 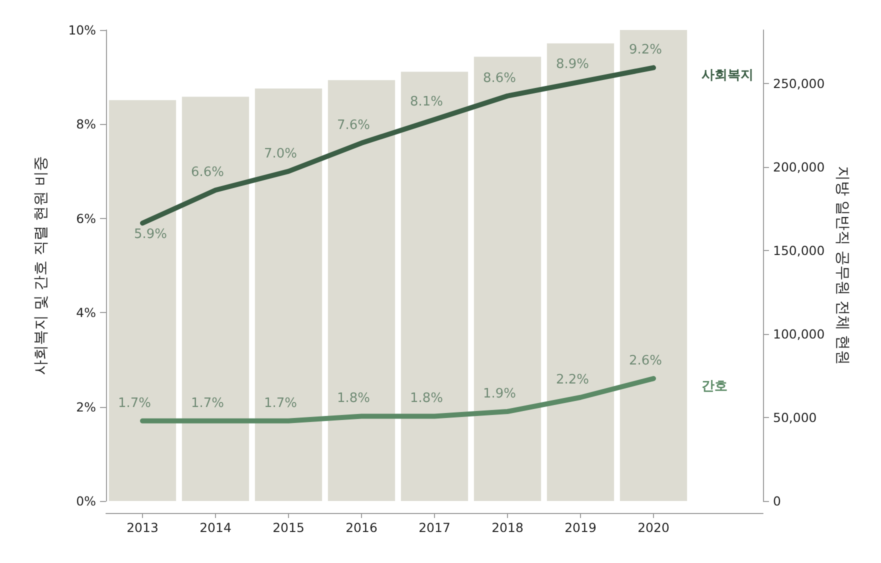 What do you see at coordinates (499, 394) in the screenshot?
I see `data-label: 1.9%` at bounding box center [499, 394].